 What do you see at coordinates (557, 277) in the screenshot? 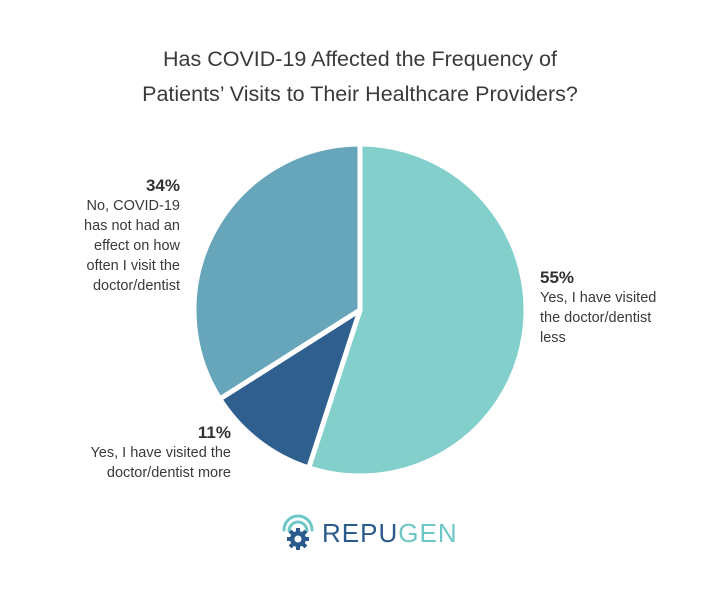
I see `slice-pct-less: 55%` at bounding box center [557, 277].